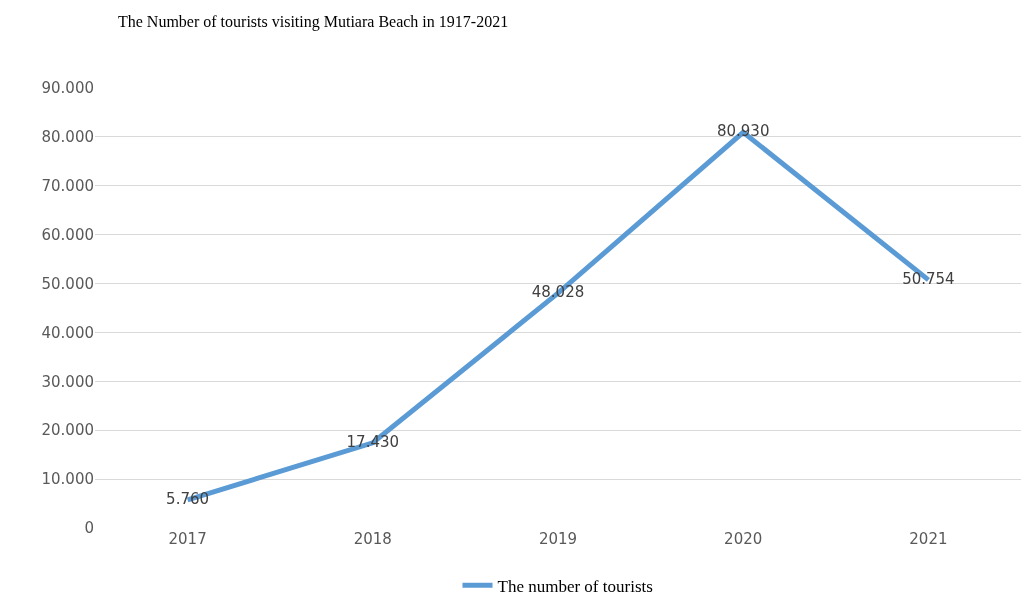 Image resolution: width=1026 pixels, height=615 pixels. Describe the element at coordinates (67, 332) in the screenshot. I see `y-tick-label: 40.000` at that location.